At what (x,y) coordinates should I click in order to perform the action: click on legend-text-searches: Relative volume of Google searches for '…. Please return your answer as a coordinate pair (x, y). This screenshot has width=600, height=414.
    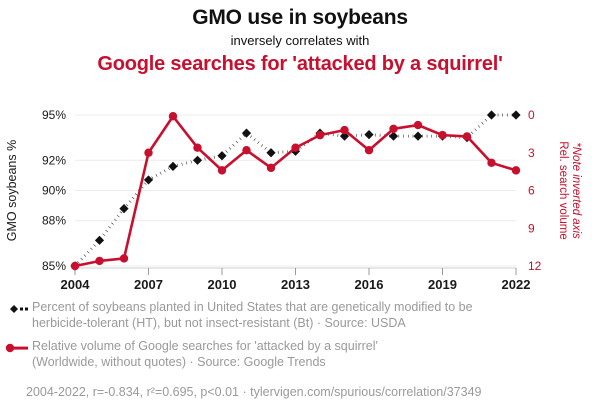
    Looking at the image, I should click on (204, 354).